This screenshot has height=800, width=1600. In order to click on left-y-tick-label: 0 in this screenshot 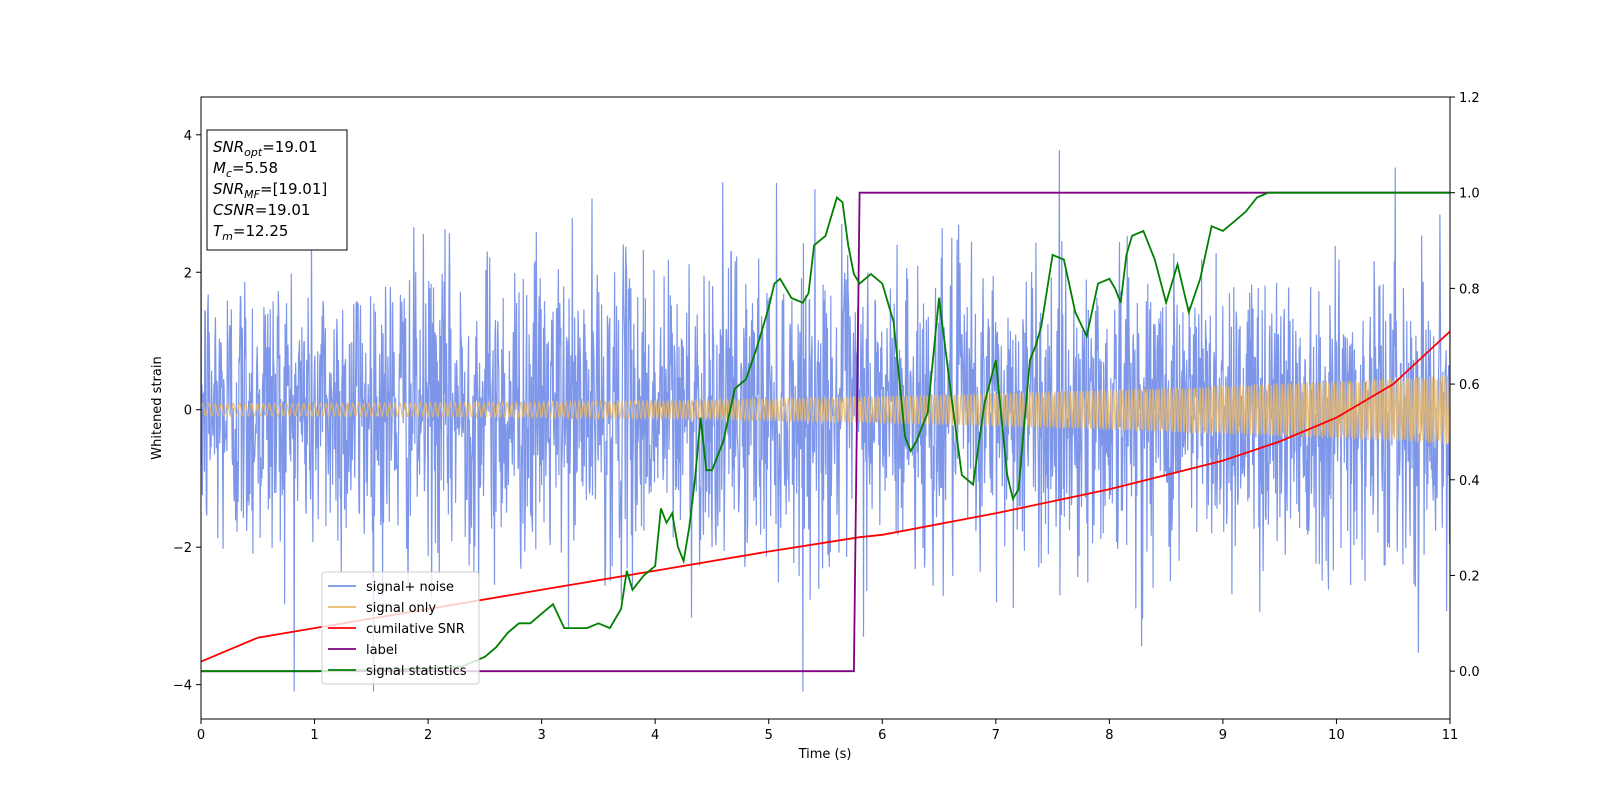, I will do `click(188, 411)`.